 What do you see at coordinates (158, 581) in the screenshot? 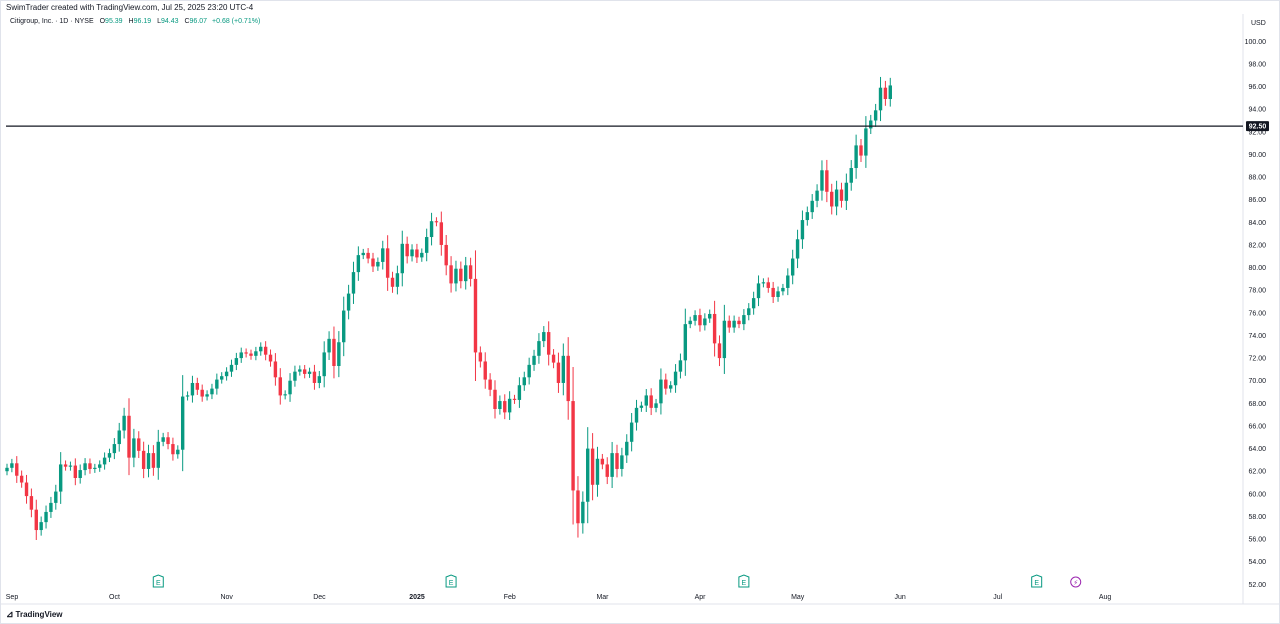
I see `earnings-marker-icon` at bounding box center [158, 581].